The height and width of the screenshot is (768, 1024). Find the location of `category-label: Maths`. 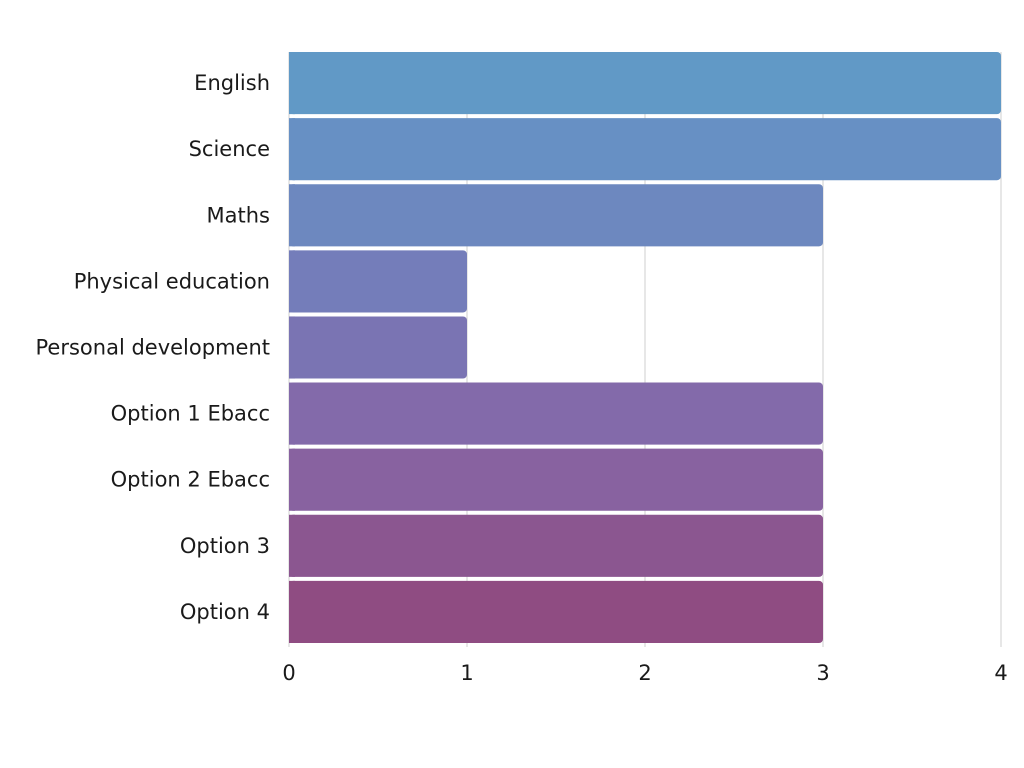

category-label: Maths is located at coordinates (238, 215).